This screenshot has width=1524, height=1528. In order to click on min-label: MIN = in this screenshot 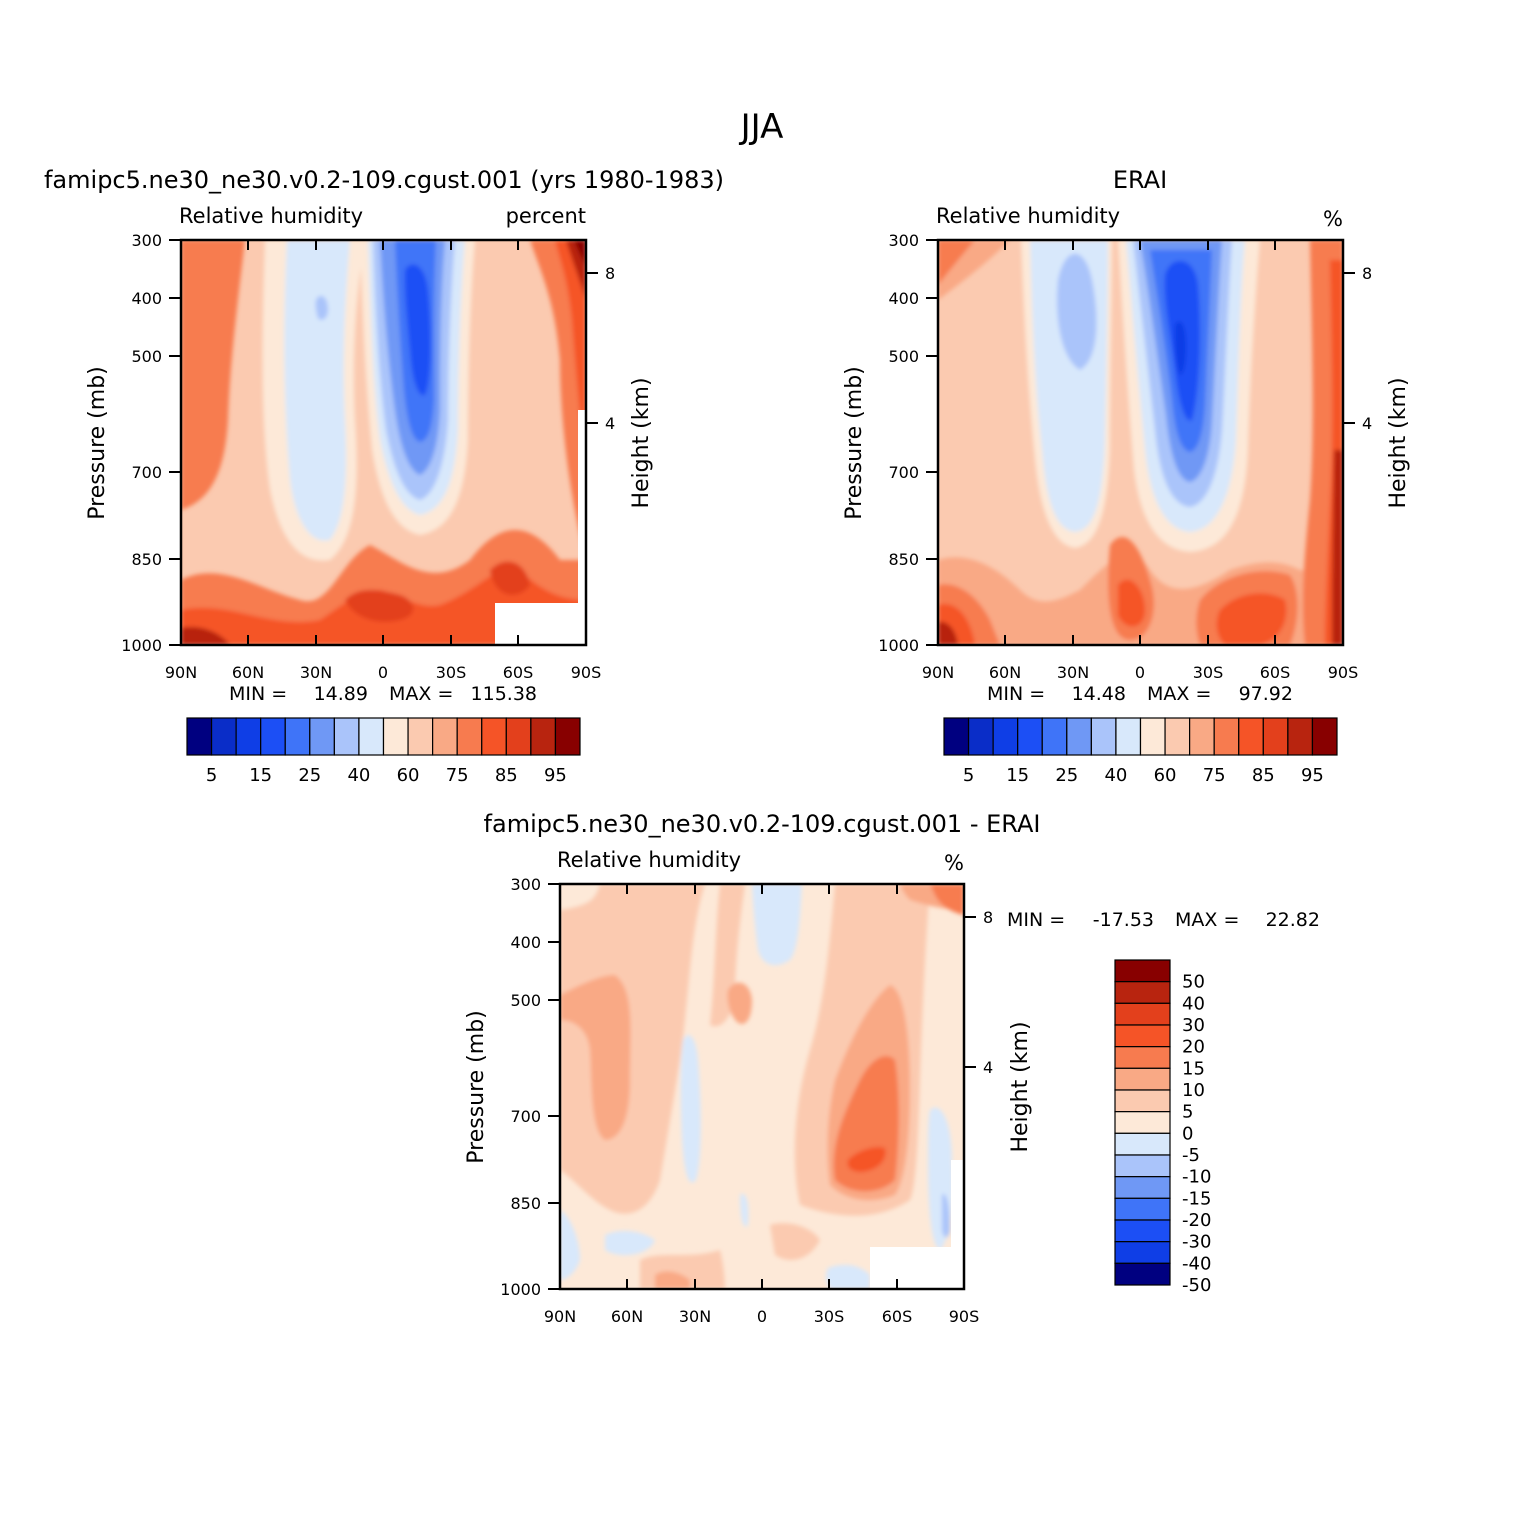, I will do `click(1016, 694)`.